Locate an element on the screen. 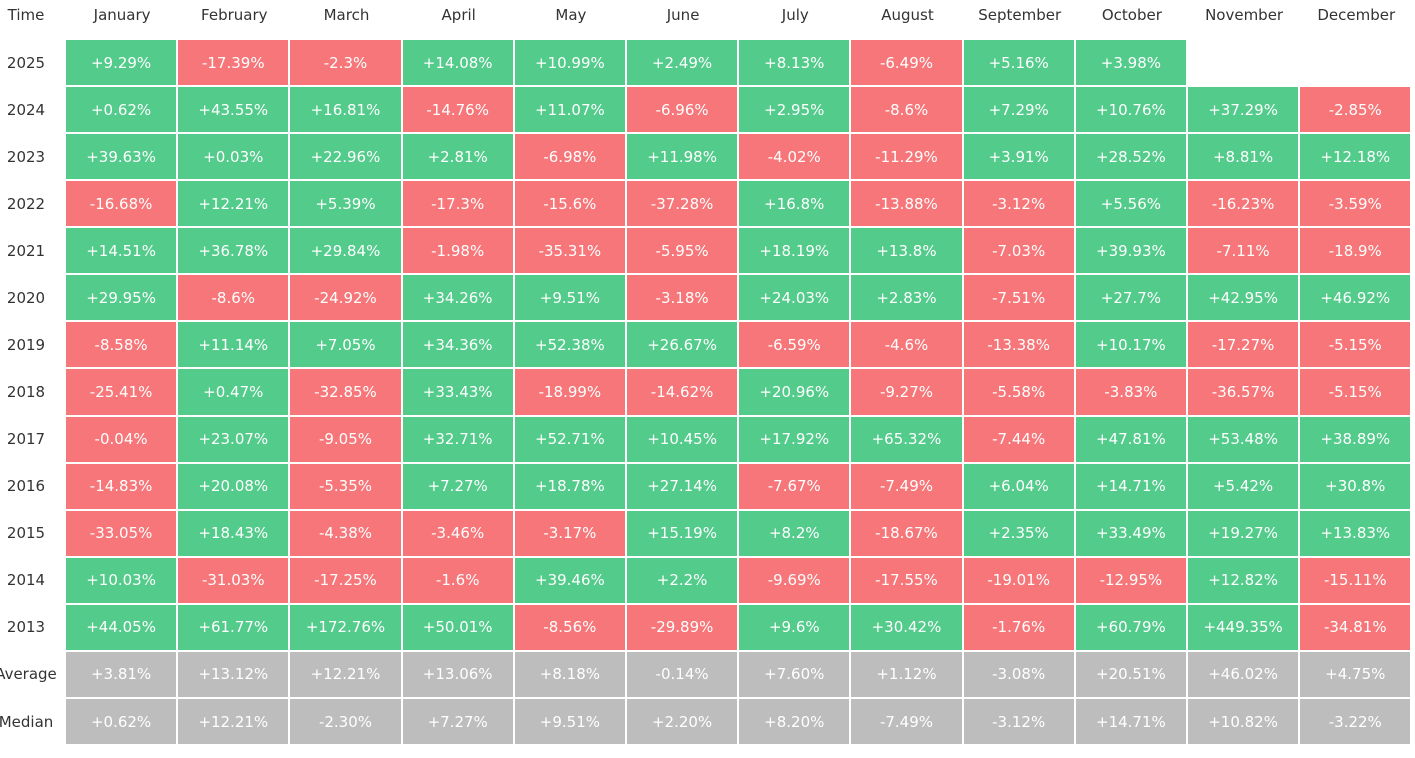 This screenshot has width=1415, height=758. return-cell: +20.08% is located at coordinates (233, 486).